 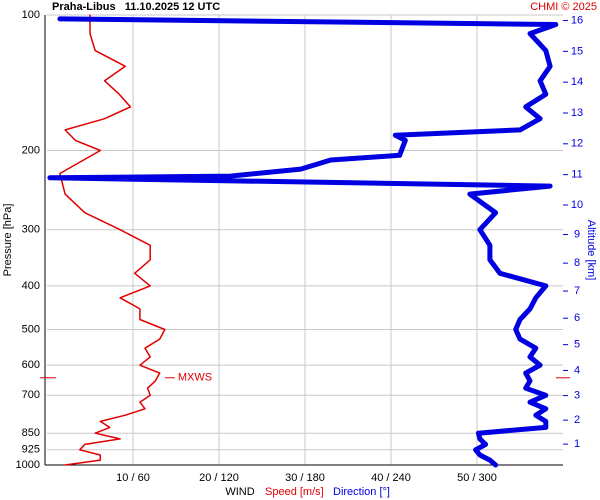 What do you see at coordinates (31, 230) in the screenshot?
I see `y-tick-label: 300` at bounding box center [31, 230].